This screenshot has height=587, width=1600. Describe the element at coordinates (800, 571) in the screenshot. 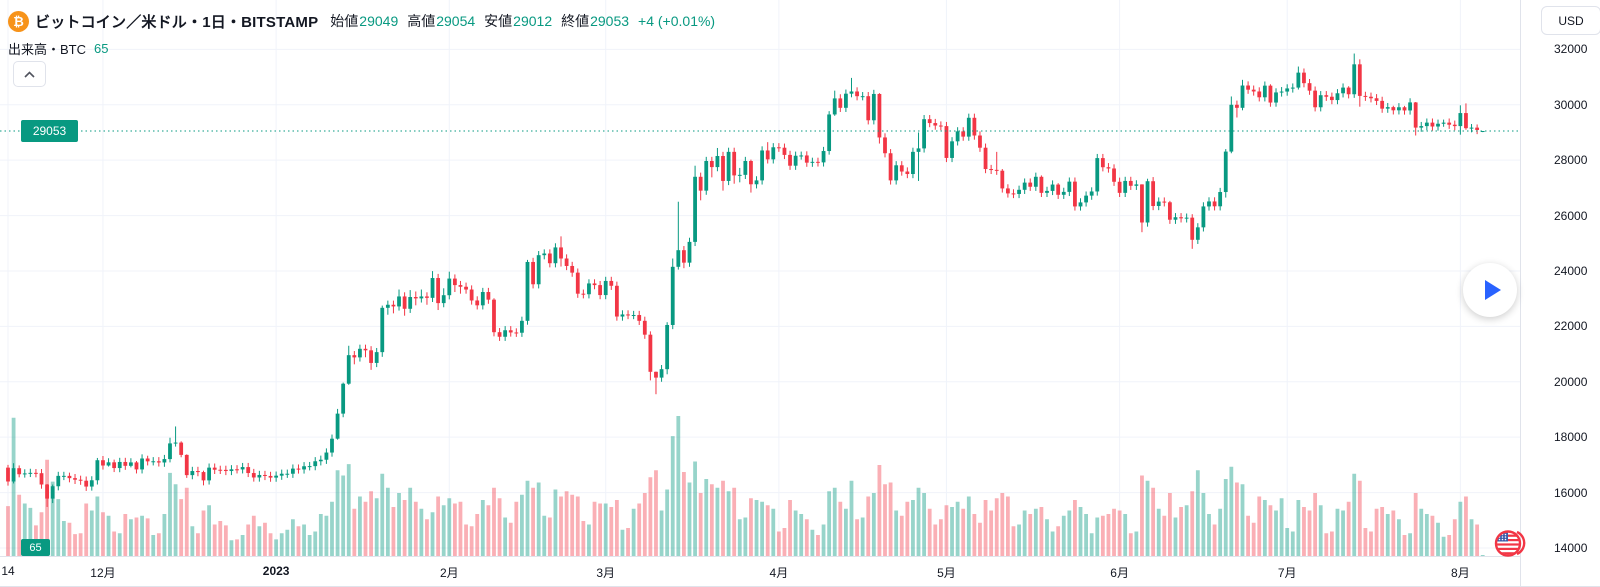

I see `time-scale: 14 12月 2023 2月 3月 4月 5月 6月 7月 8月` at that location.